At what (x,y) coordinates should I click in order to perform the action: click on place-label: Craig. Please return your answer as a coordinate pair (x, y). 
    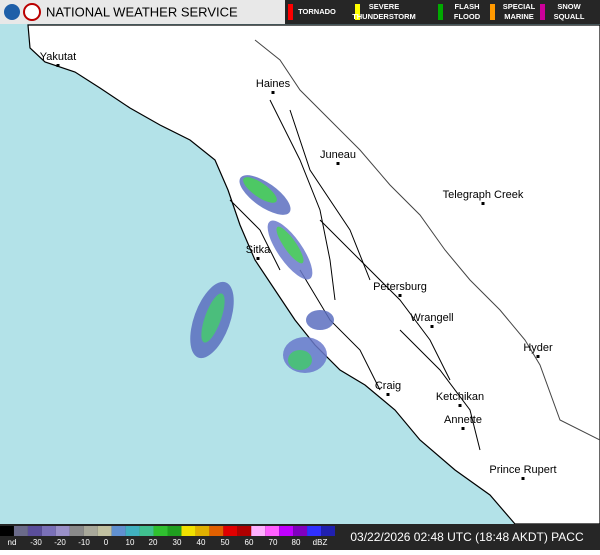
    Looking at the image, I should click on (388, 386).